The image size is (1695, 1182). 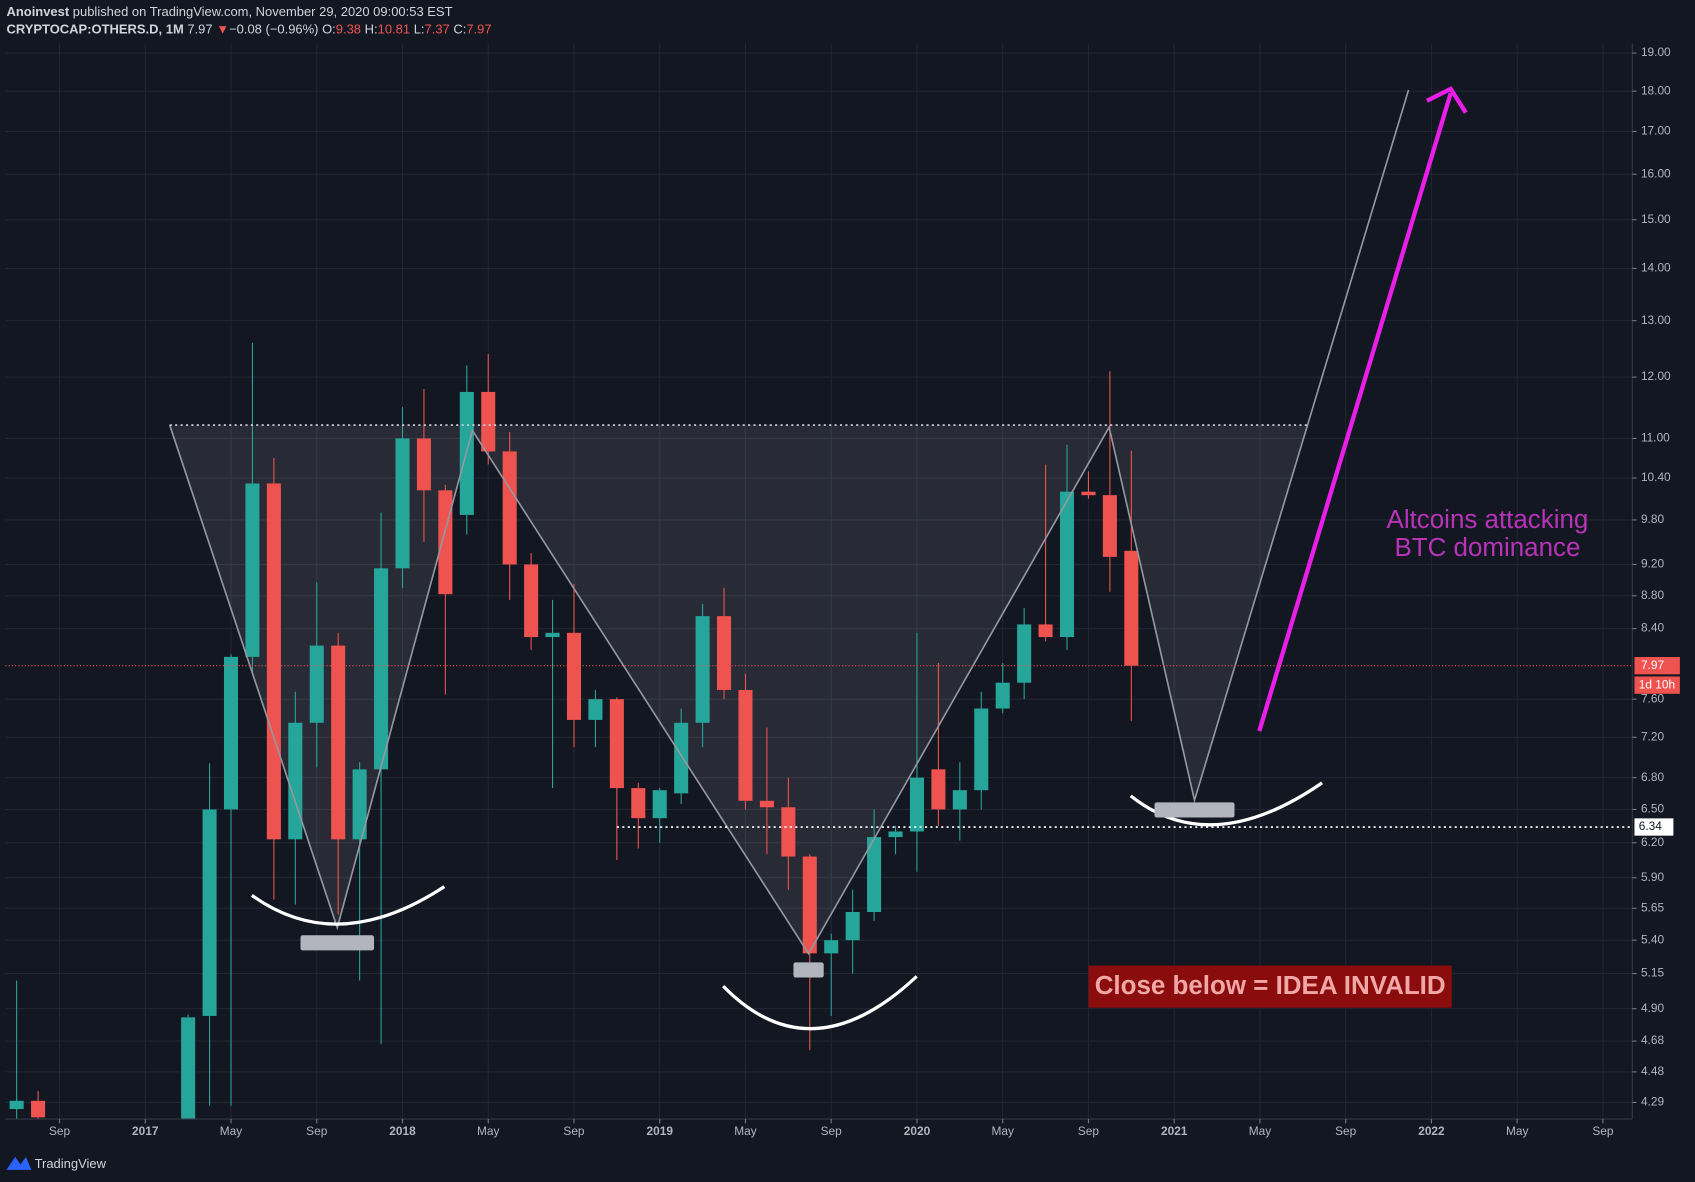 I want to click on y-tick-label: 15.00, so click(x=1656, y=219).